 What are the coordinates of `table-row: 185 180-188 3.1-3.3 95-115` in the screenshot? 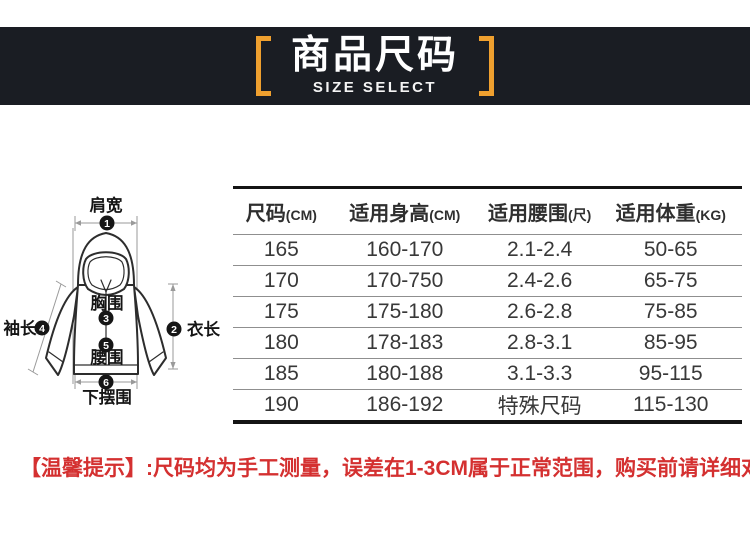 It's located at (487, 374).